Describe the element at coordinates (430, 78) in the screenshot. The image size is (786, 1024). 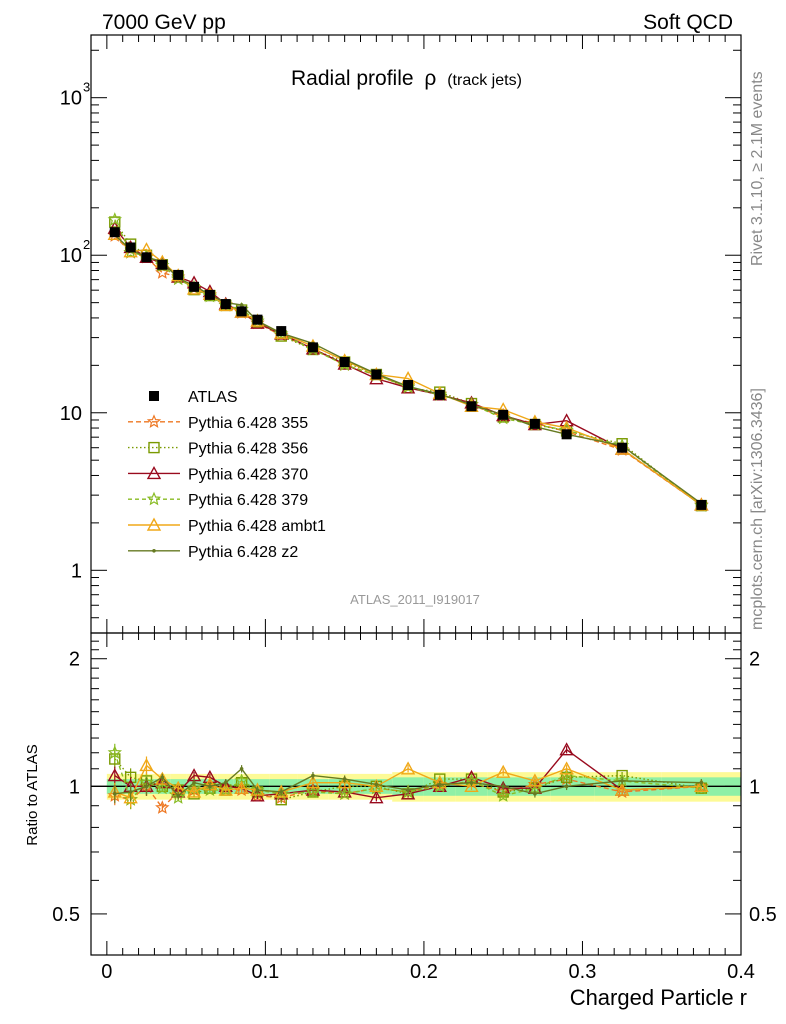
I see `main-title-symbol: ρ` at that location.